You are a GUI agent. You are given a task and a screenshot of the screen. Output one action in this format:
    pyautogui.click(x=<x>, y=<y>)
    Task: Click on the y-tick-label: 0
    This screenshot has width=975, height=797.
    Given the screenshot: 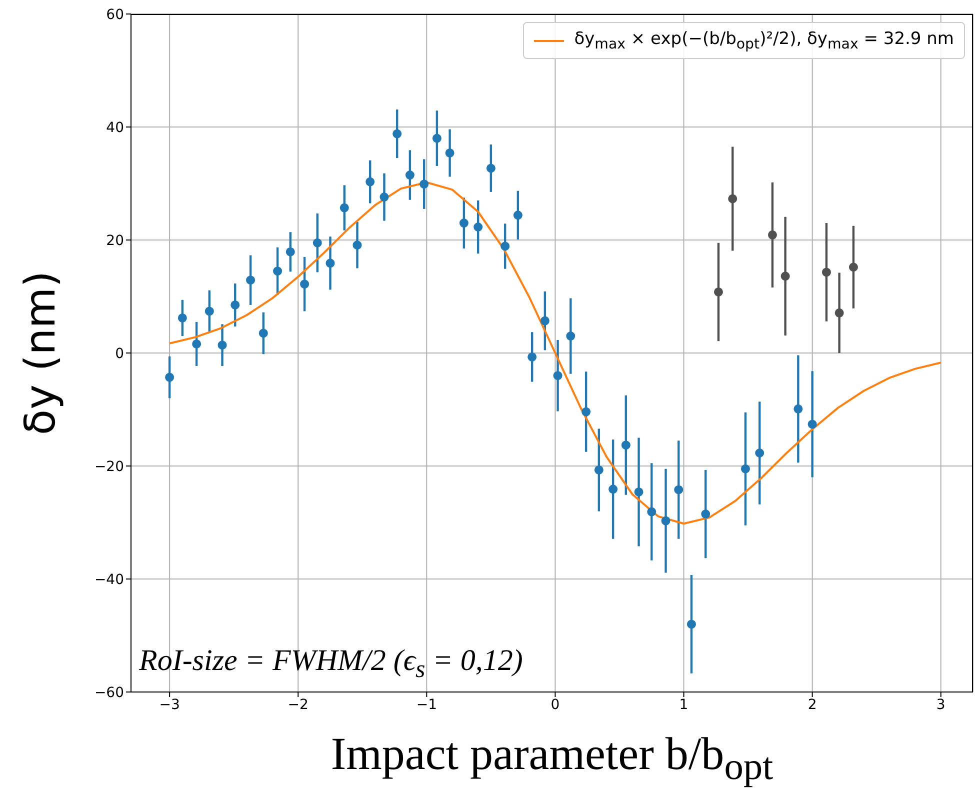 What is the action you would take?
    pyautogui.click(x=119, y=354)
    